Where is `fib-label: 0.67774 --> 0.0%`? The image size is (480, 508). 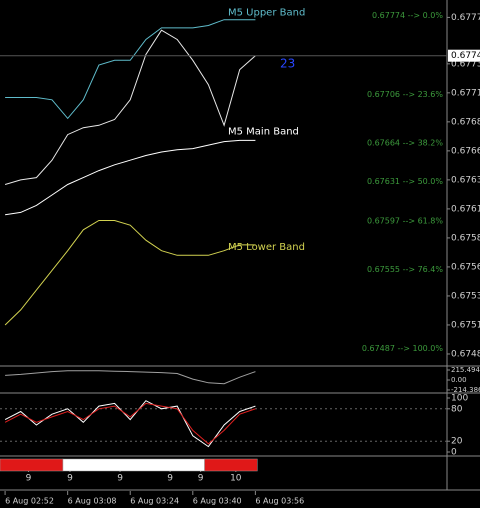
fib-label: 0.67774 --> 0.0% is located at coordinates (407, 15).